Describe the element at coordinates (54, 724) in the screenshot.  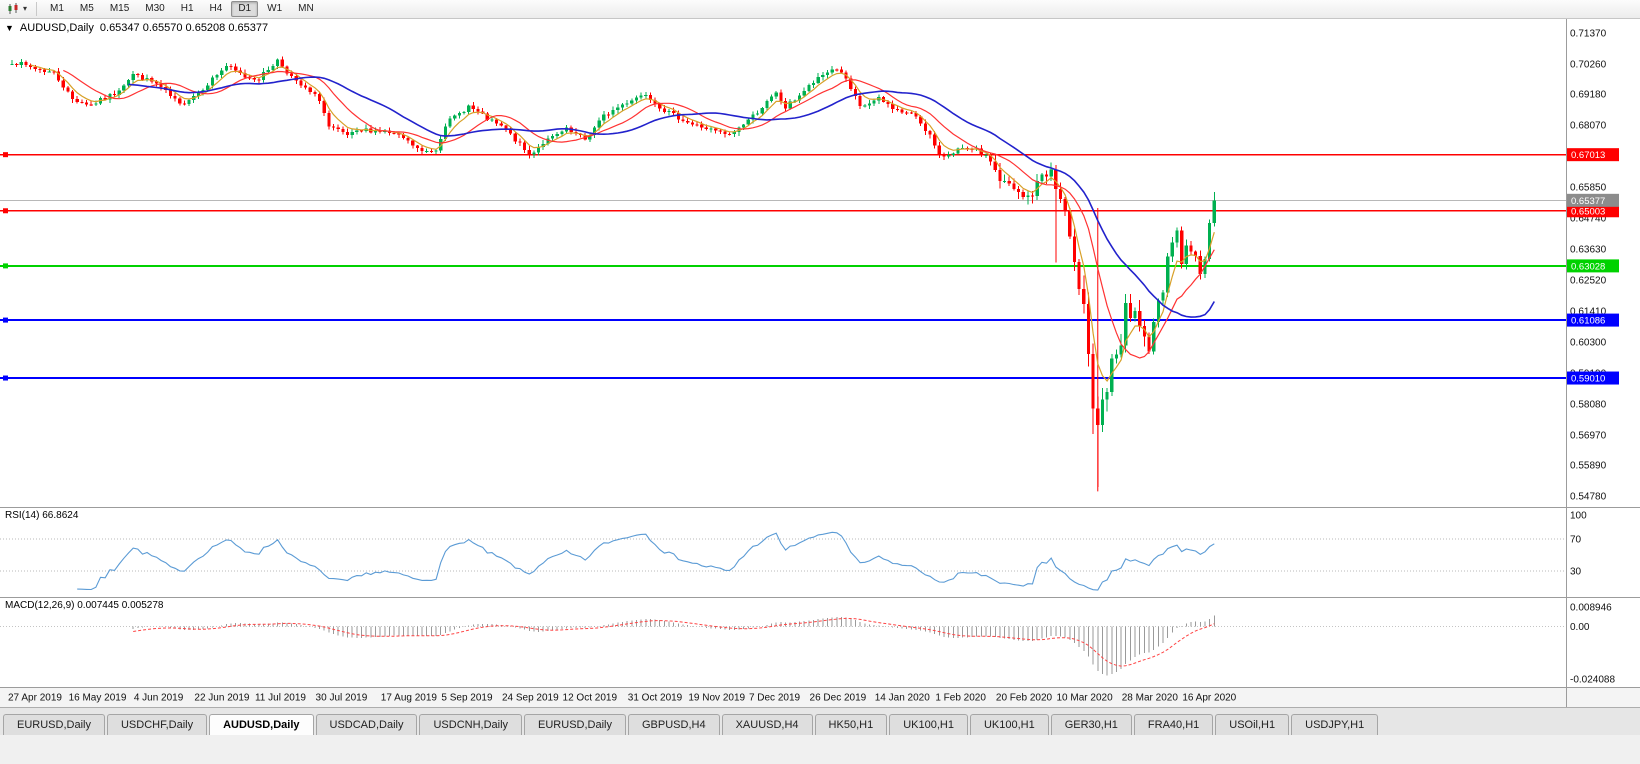
I see `chart-tab-eurusd-daily: EURUSD,Daily` at that location.